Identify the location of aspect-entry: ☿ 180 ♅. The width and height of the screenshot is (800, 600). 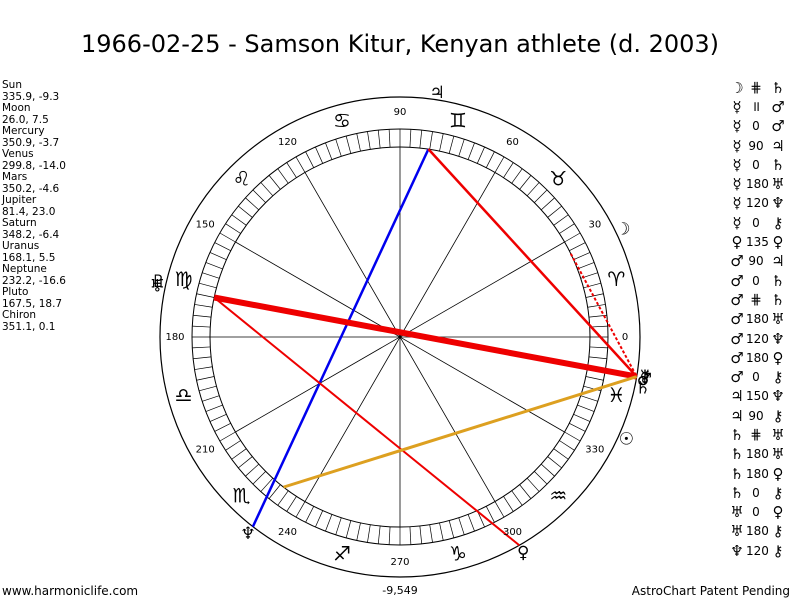
(764, 183).